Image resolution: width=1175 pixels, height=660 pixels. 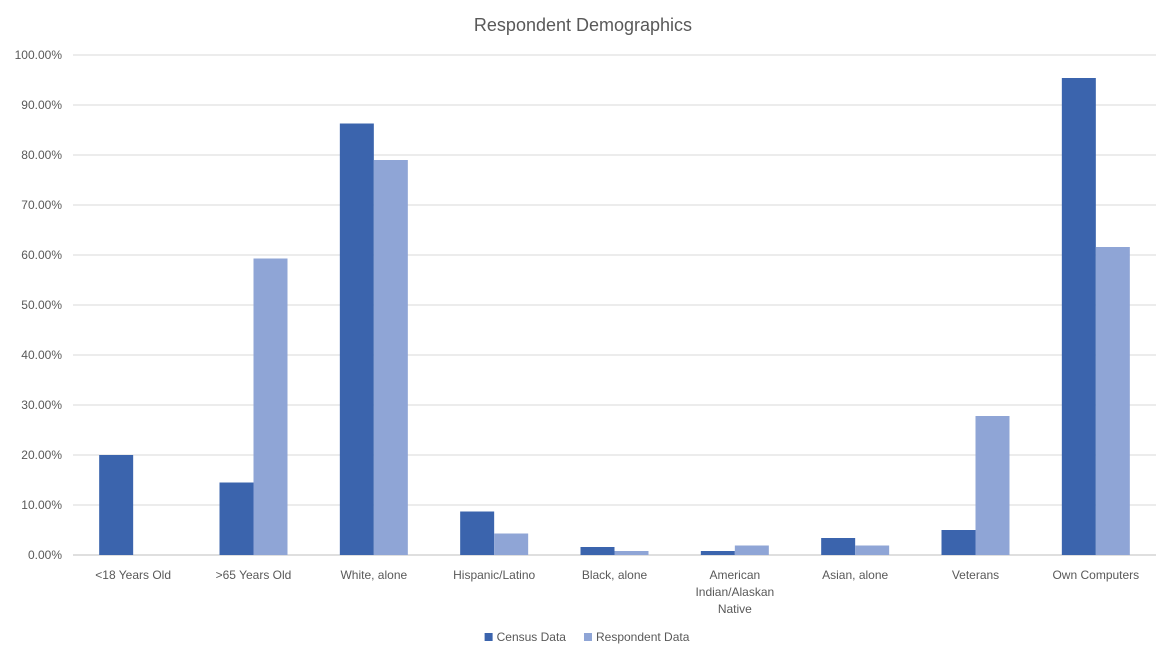 I want to click on bar-census: Census Data: 95.4, so click(x=1078, y=316).